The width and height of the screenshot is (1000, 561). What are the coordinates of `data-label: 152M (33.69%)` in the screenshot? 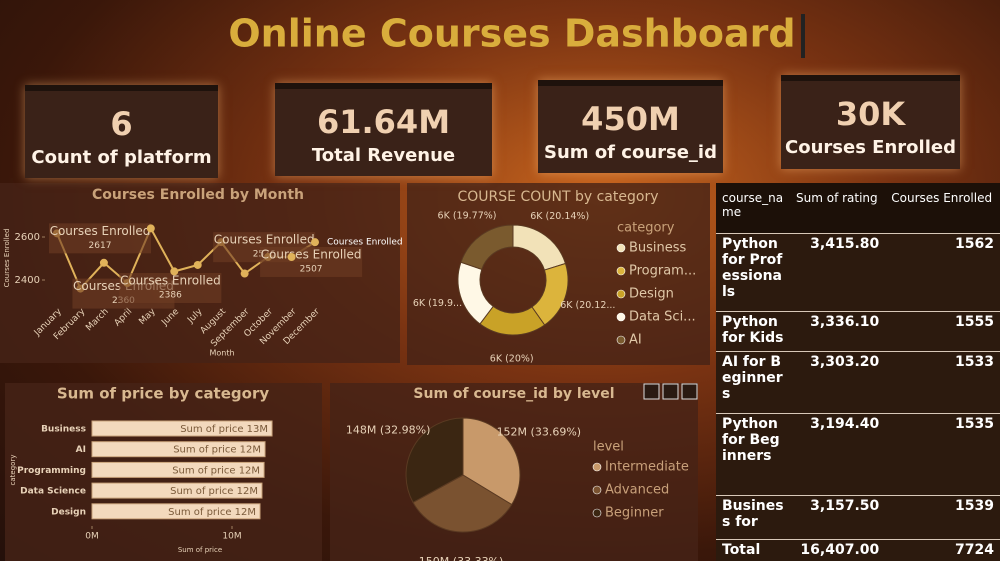 It's located at (539, 431).